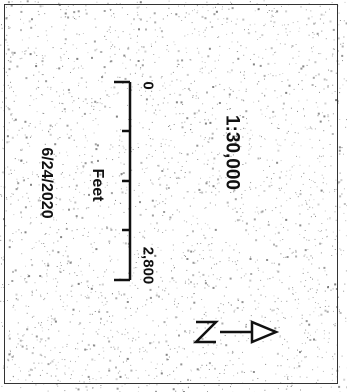 The image size is (347, 392). I want to click on north-arrow-icon, so click(236, 332).